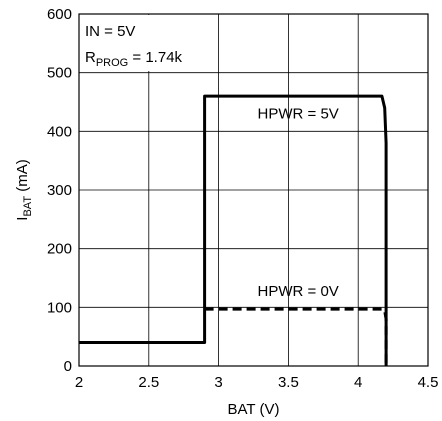 The width and height of the screenshot is (442, 421). Describe the element at coordinates (59, 307) in the screenshot. I see `y-tick-label: 100` at that location.